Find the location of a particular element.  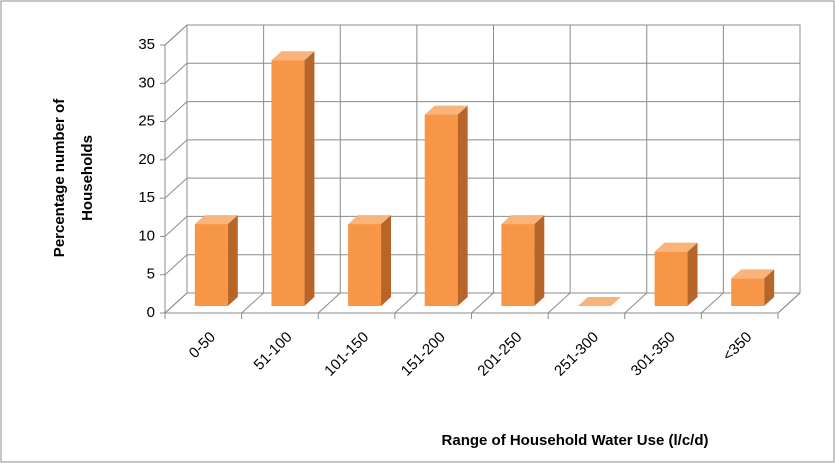

y-tick-label: 30 is located at coordinates (146, 82).